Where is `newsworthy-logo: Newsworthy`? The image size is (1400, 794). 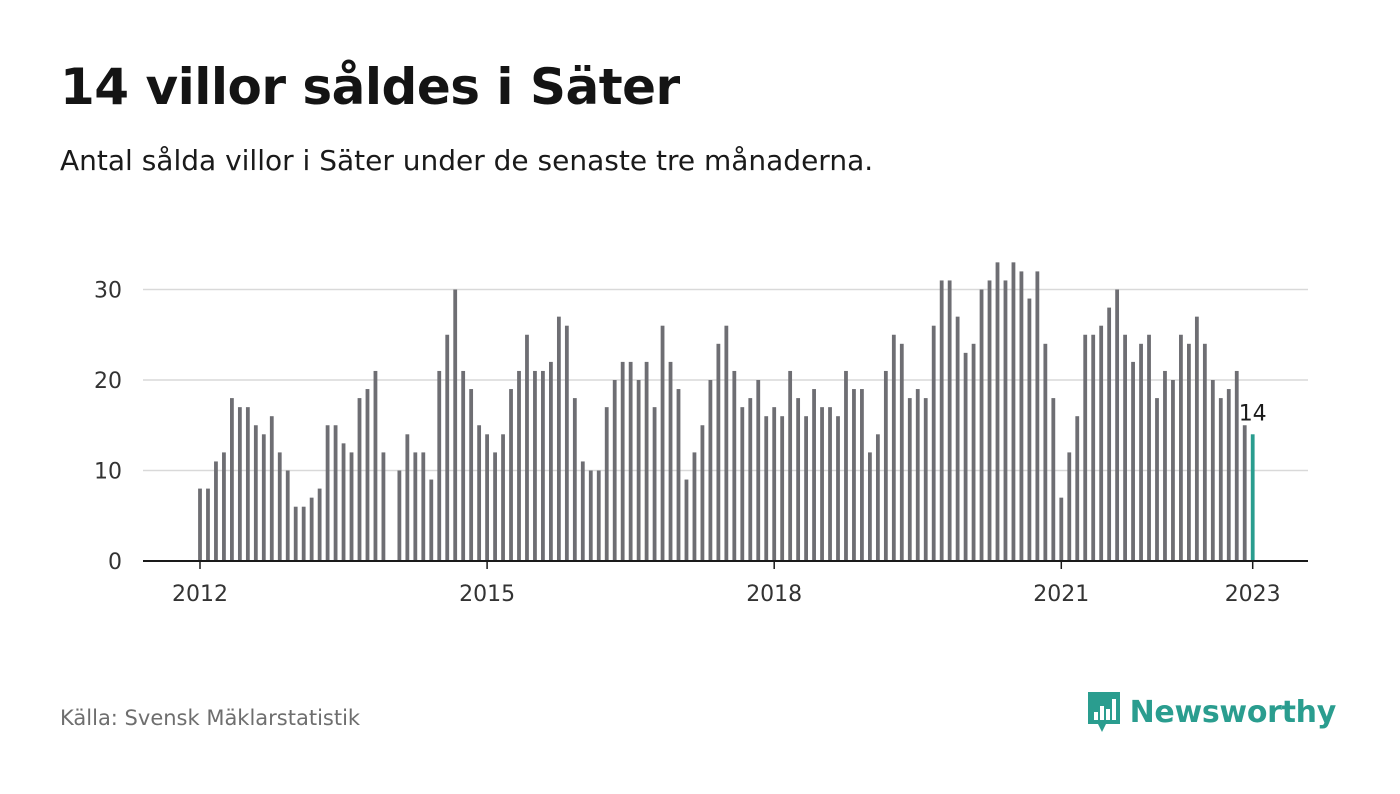
newsworthy-logo: Newsworthy is located at coordinates (1211, 712).